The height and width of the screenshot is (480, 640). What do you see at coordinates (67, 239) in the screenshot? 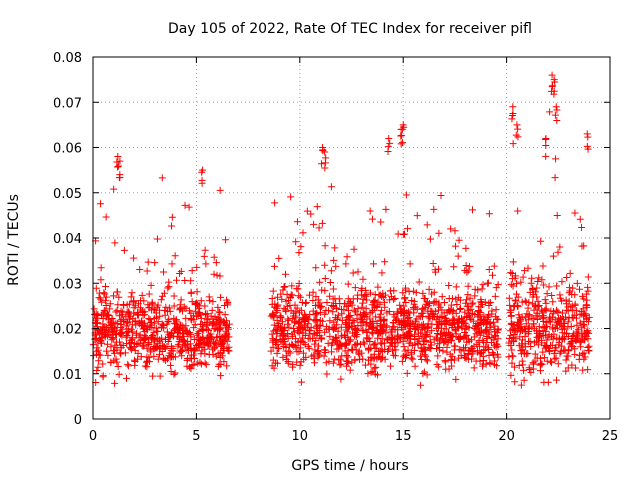
I see `y-tick-label: 0.04` at bounding box center [67, 239].